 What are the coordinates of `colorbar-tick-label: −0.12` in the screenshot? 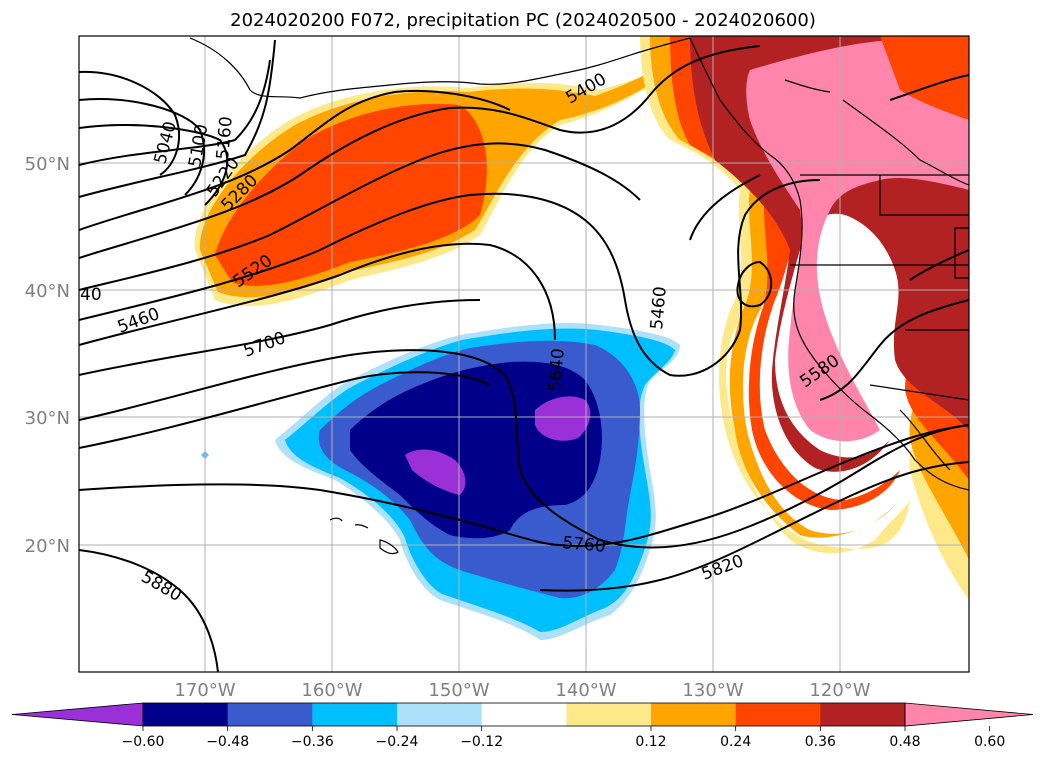 It's located at (481, 742).